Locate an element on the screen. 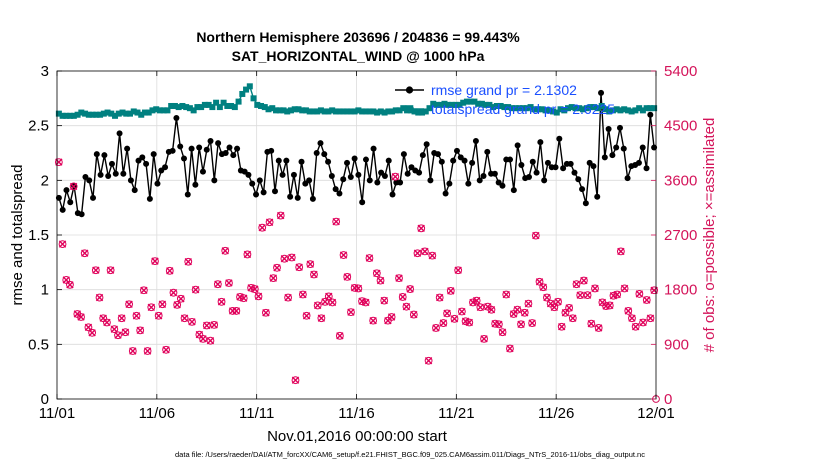 Image resolution: width=830 pixels, height=470 pixels. y-right-tick-label: 3600 is located at coordinates (680, 180).